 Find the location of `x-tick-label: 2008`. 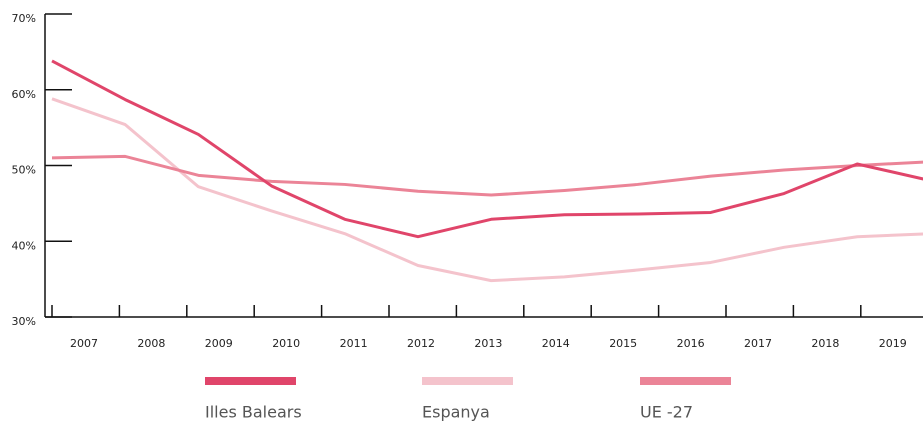

x-tick-label: 2008 is located at coordinates (151, 343).